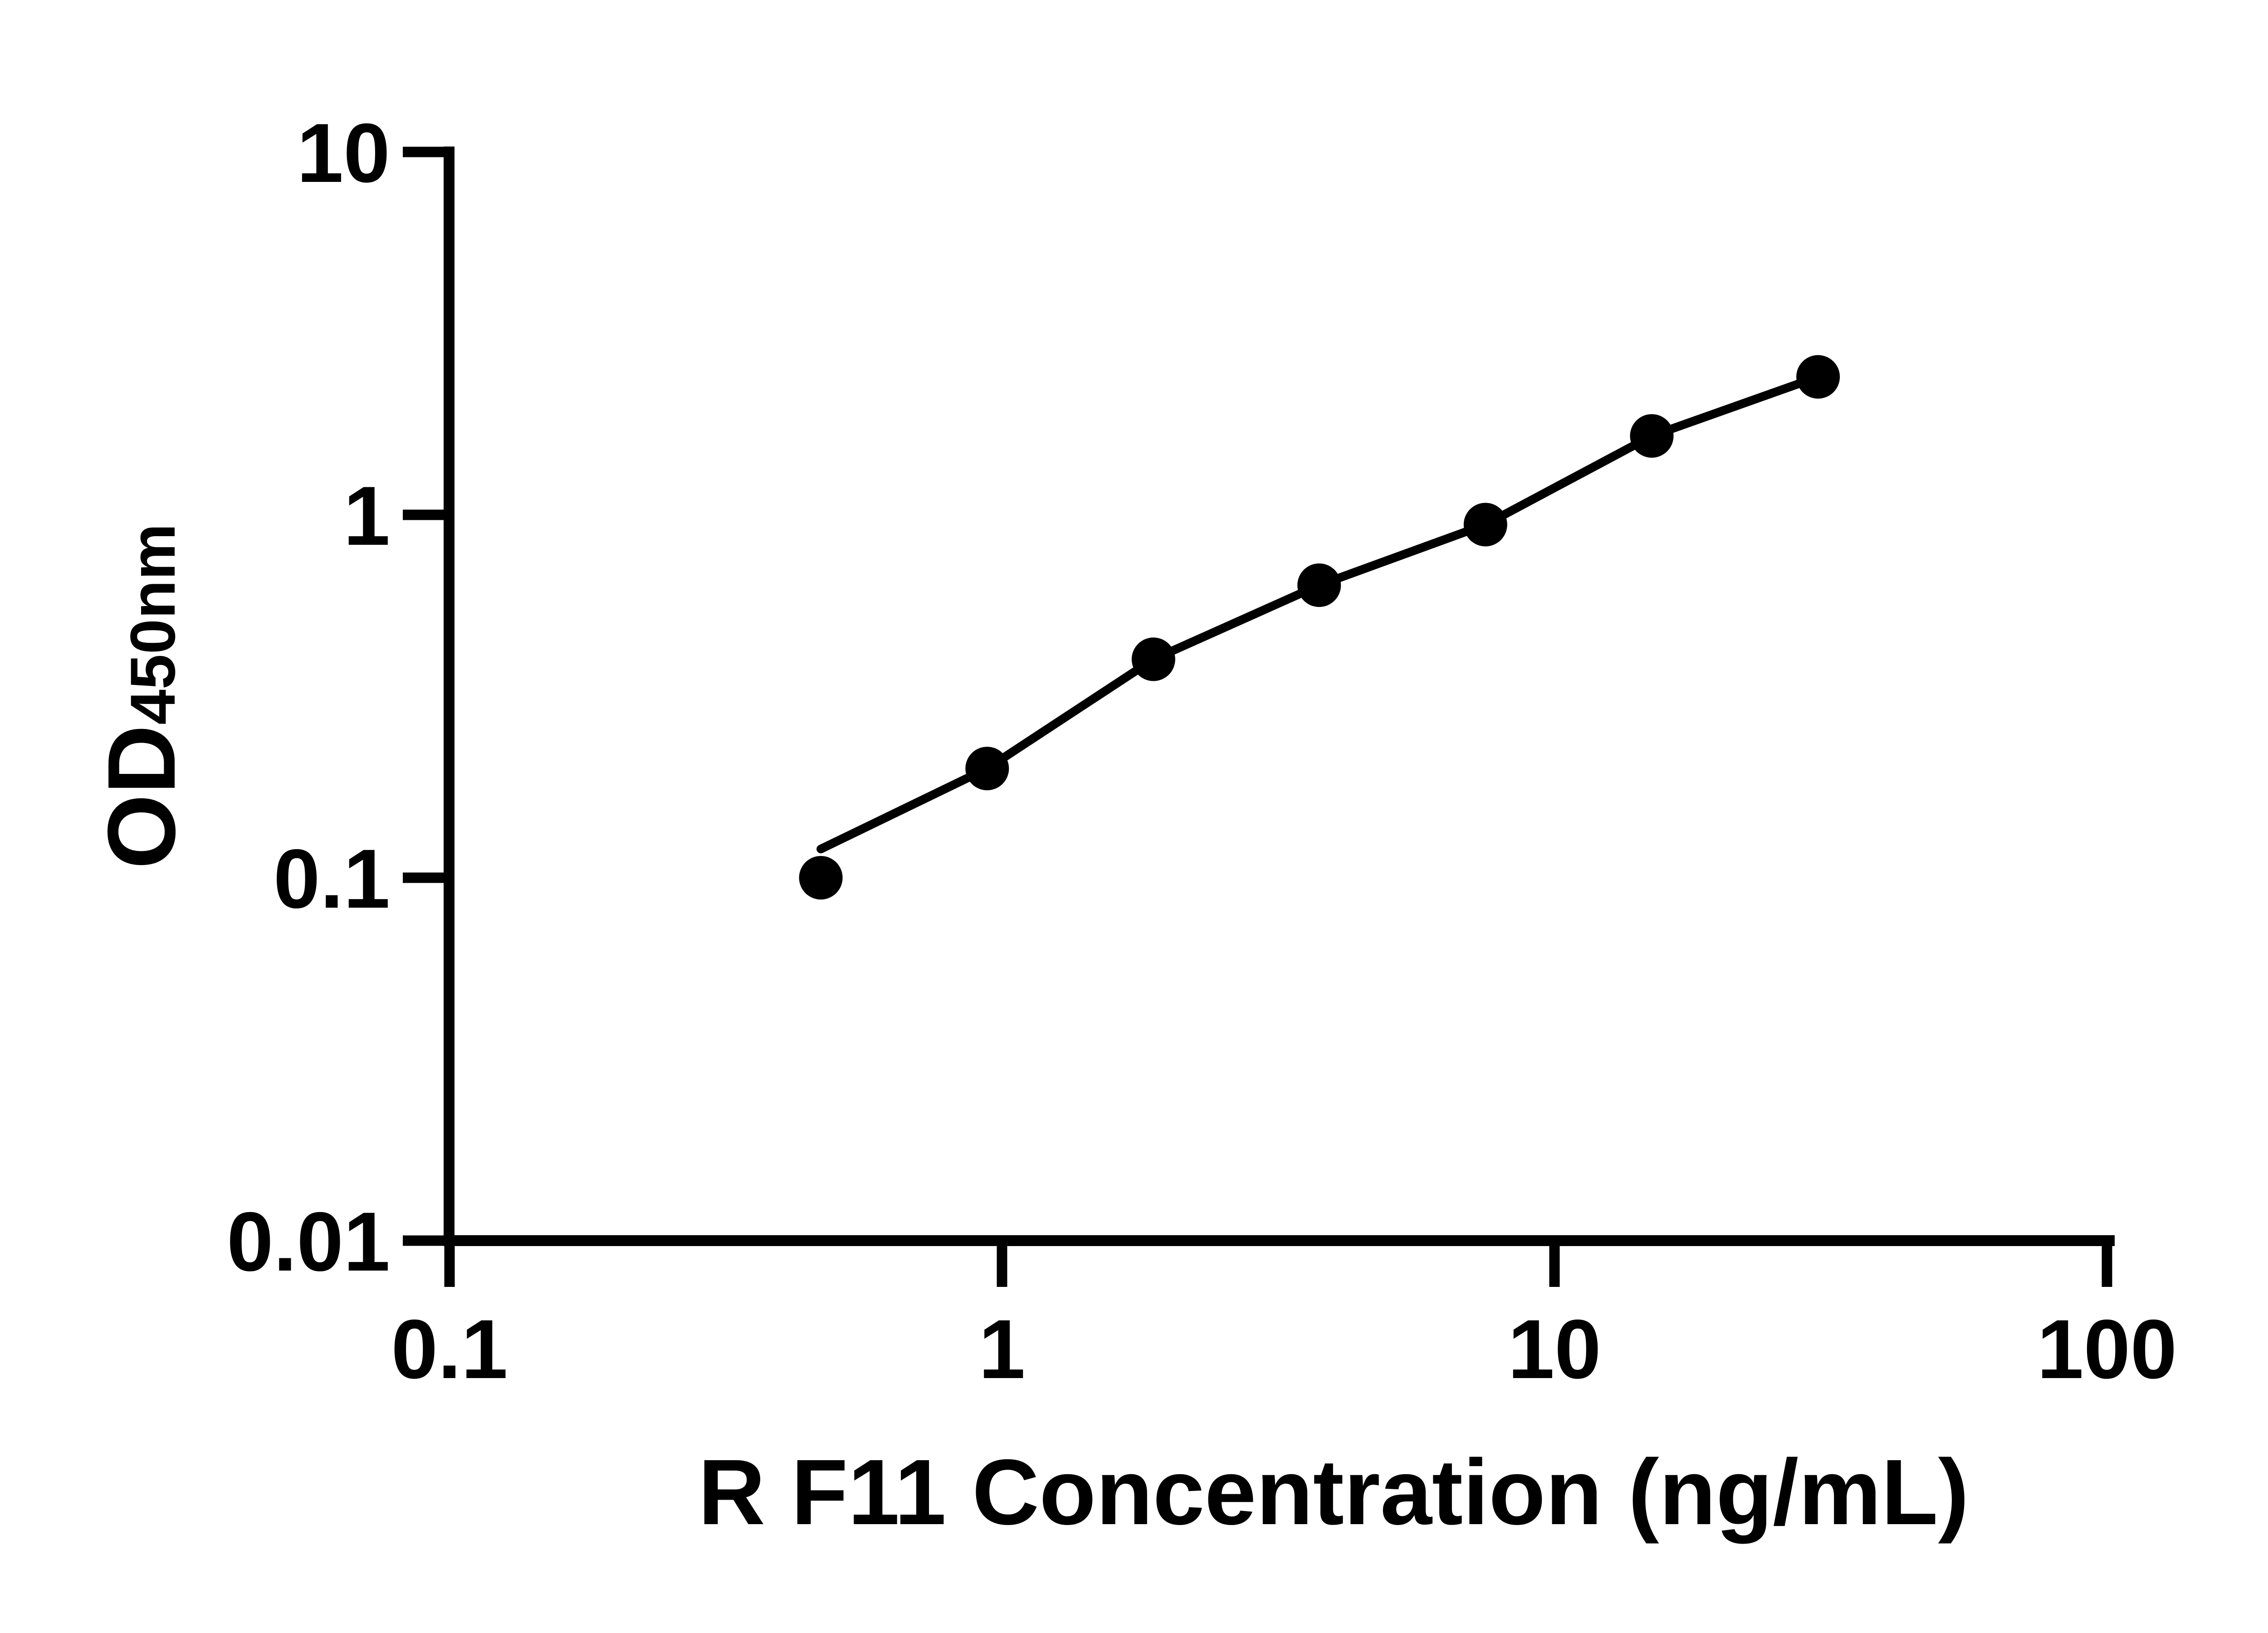 This screenshot has width=2268, height=1633. What do you see at coordinates (141, 797) in the screenshot?
I see `y-axis-title-main: OD` at bounding box center [141, 797].